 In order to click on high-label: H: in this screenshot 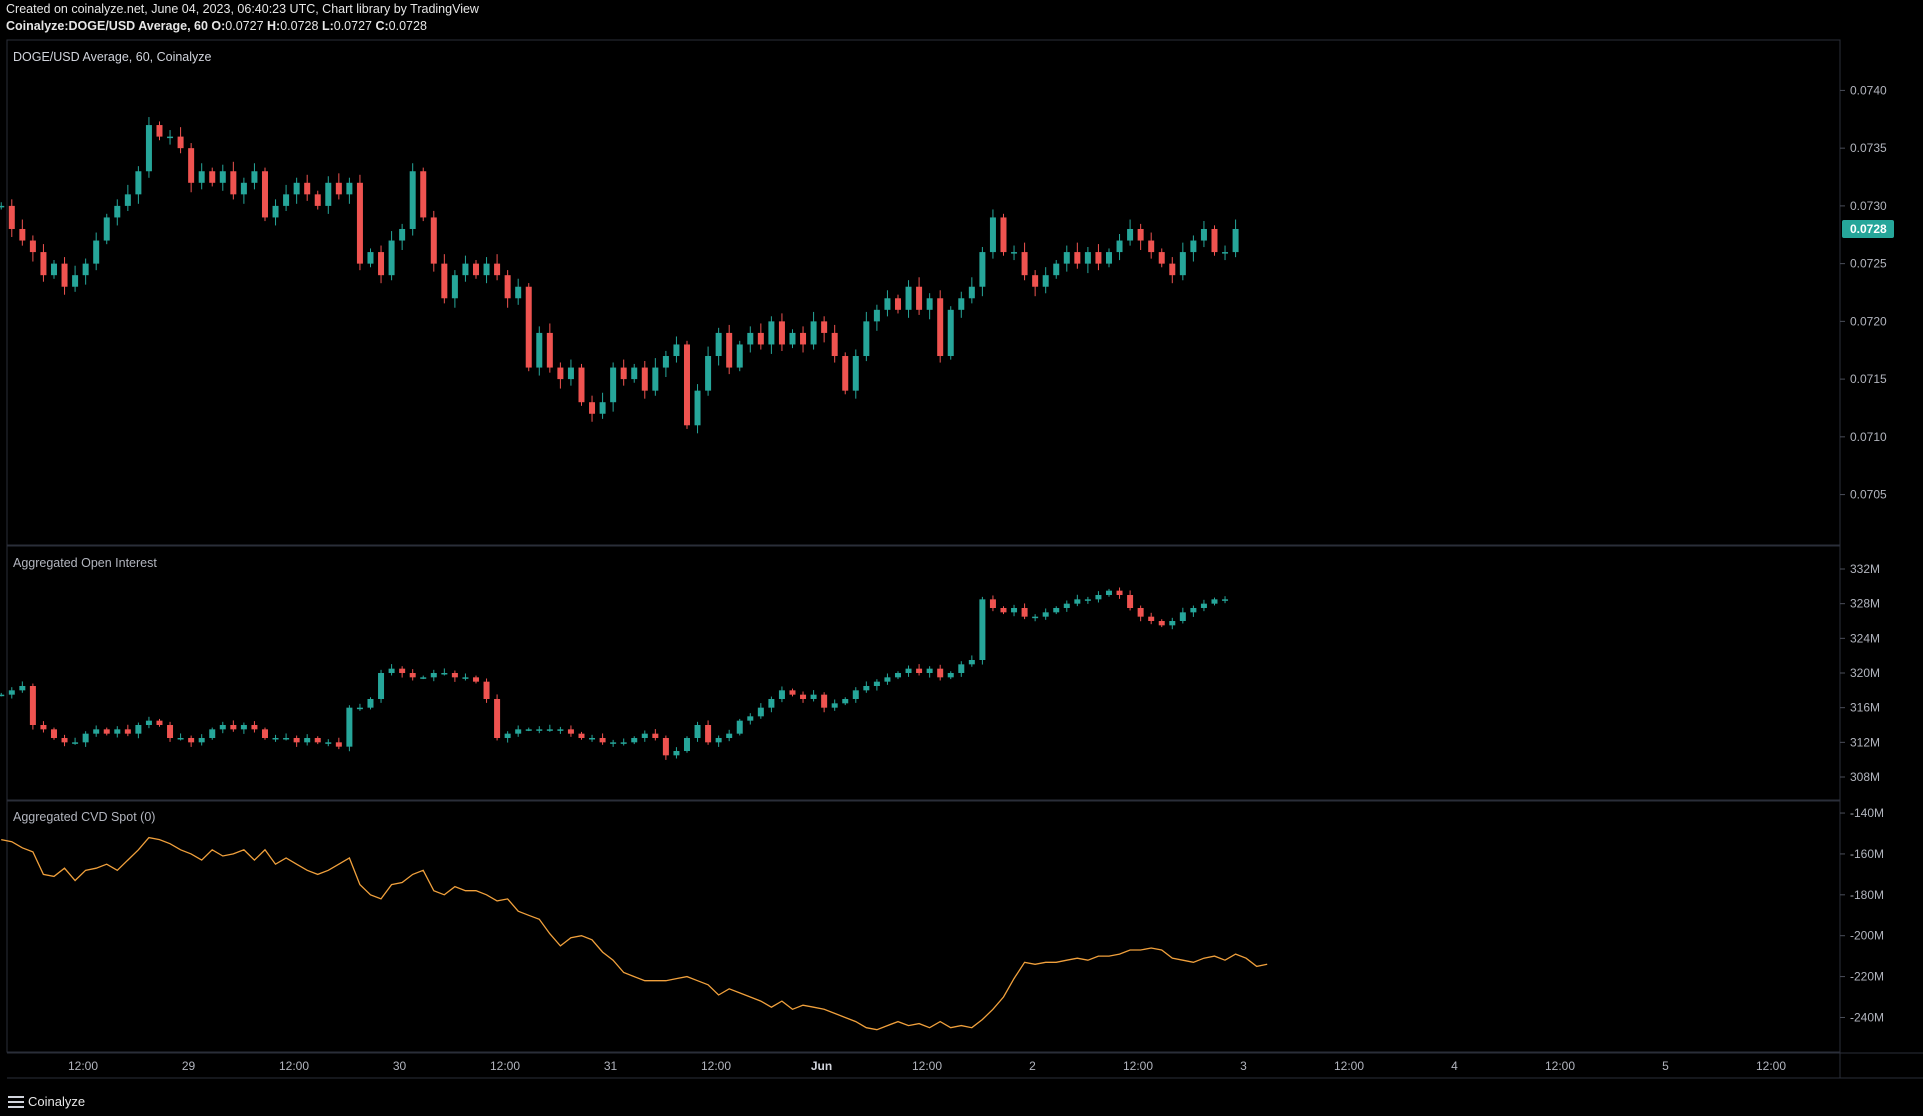, I will do `click(274, 26)`.